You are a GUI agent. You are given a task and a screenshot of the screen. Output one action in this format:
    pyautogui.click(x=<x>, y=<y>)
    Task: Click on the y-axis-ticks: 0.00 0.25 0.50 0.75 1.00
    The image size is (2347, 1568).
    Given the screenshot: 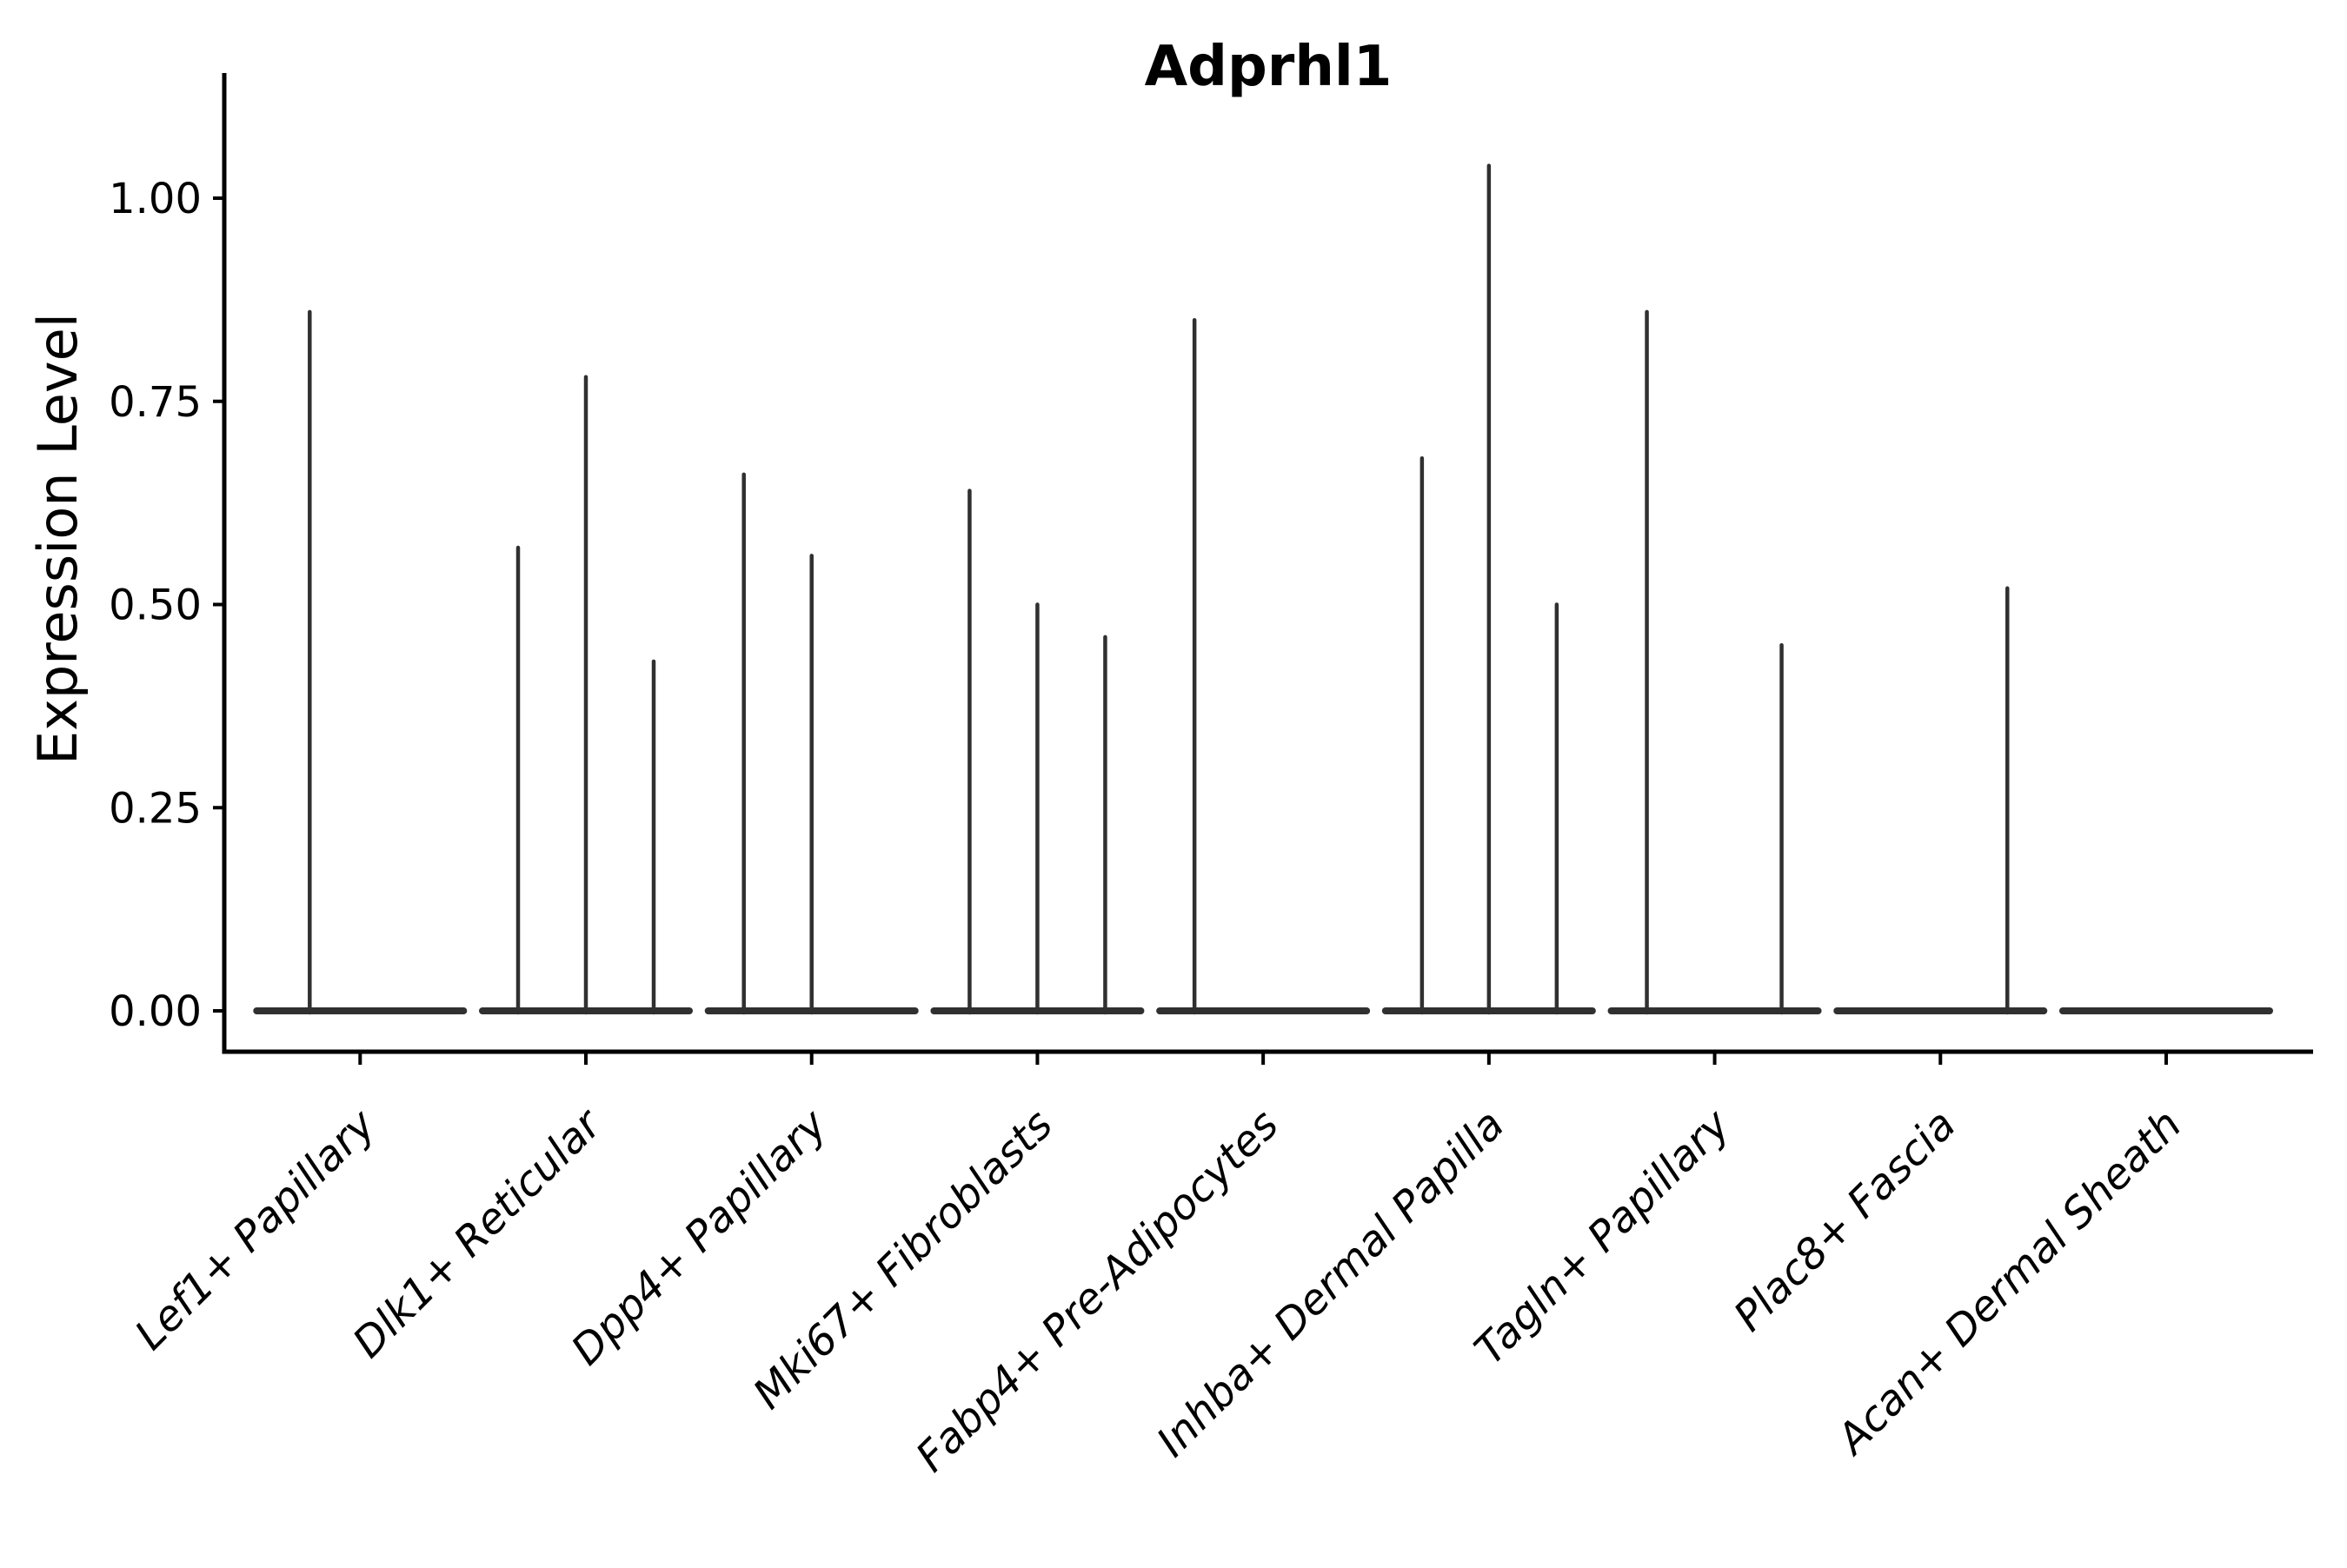 What is the action you would take?
    pyautogui.click(x=166, y=605)
    